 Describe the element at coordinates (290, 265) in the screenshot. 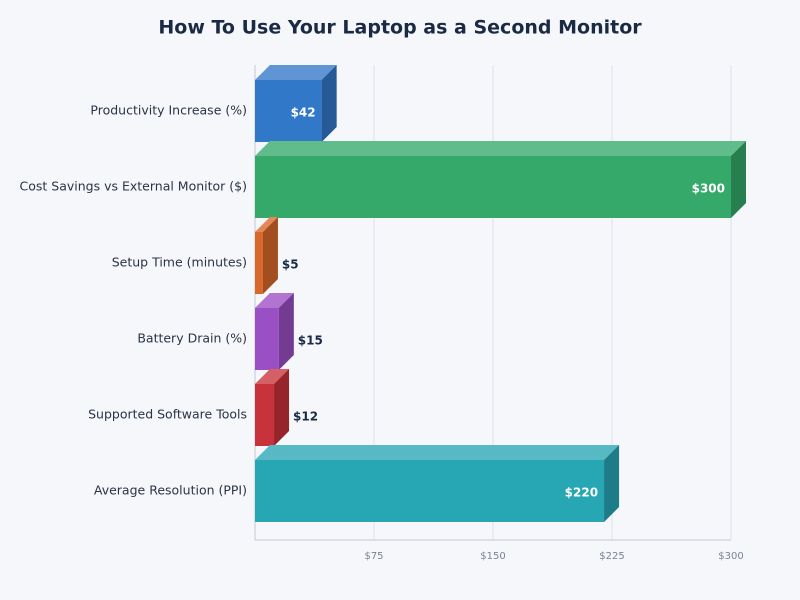

I see `value-label: $5` at that location.